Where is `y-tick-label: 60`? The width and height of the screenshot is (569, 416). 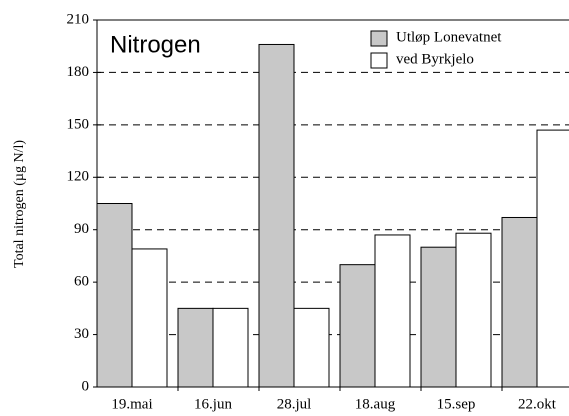
y-tick-label: 60 is located at coordinates (81, 282).